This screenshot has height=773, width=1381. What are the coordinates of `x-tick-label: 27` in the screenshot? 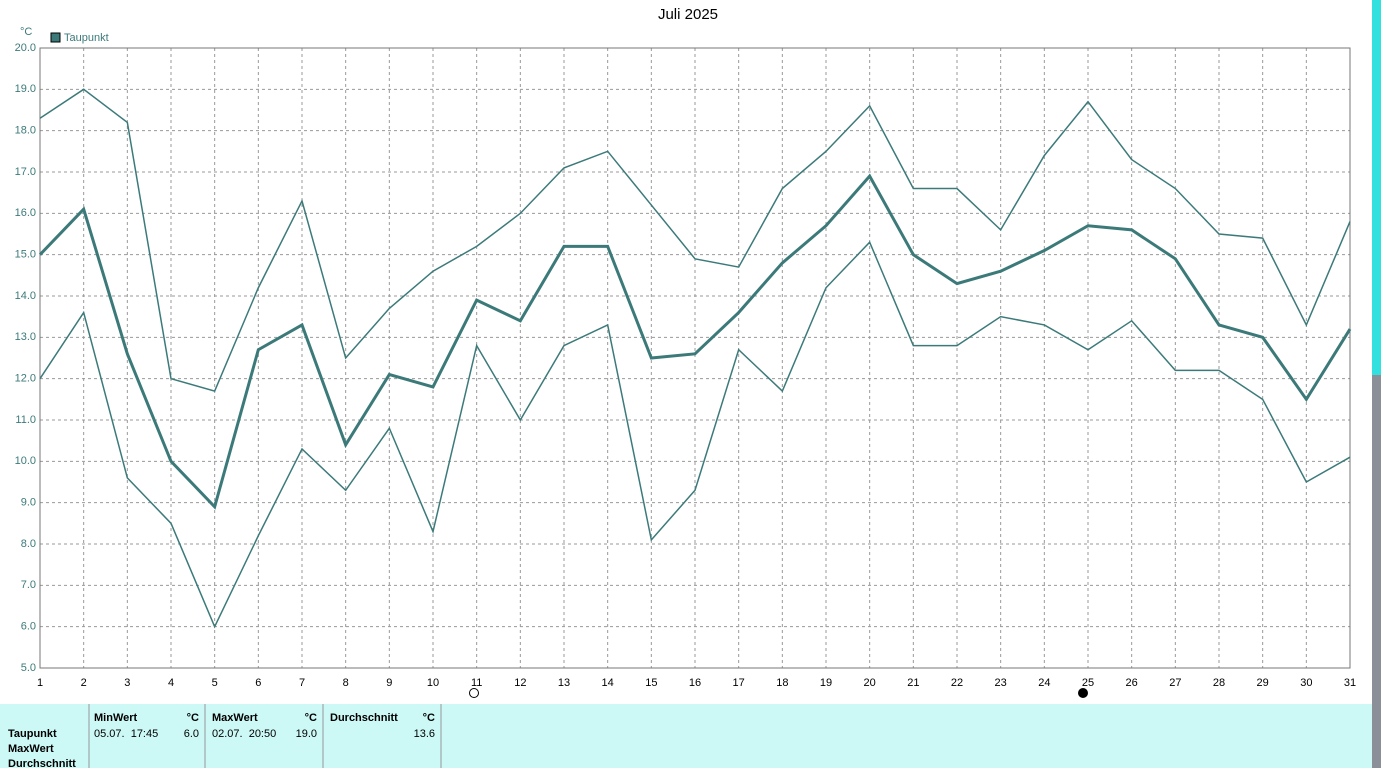 It's located at (1175, 683).